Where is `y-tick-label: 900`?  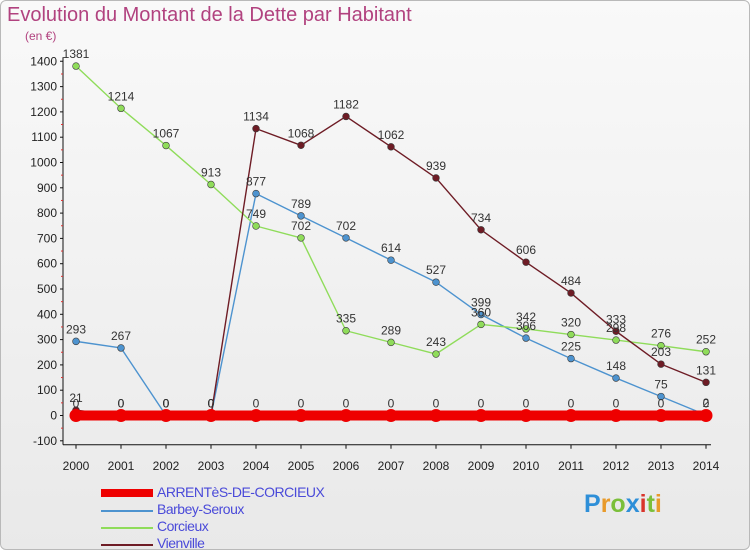 y-tick-label: 900 is located at coordinates (47, 188).